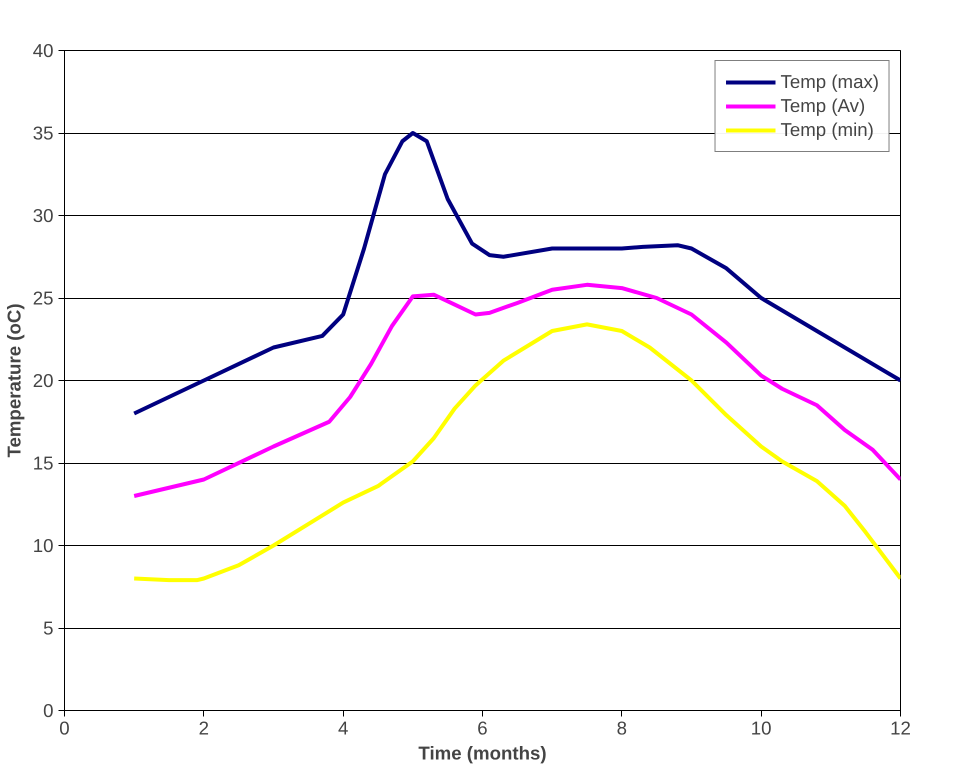  I want to click on y-tick-label: 25, so click(43, 298).